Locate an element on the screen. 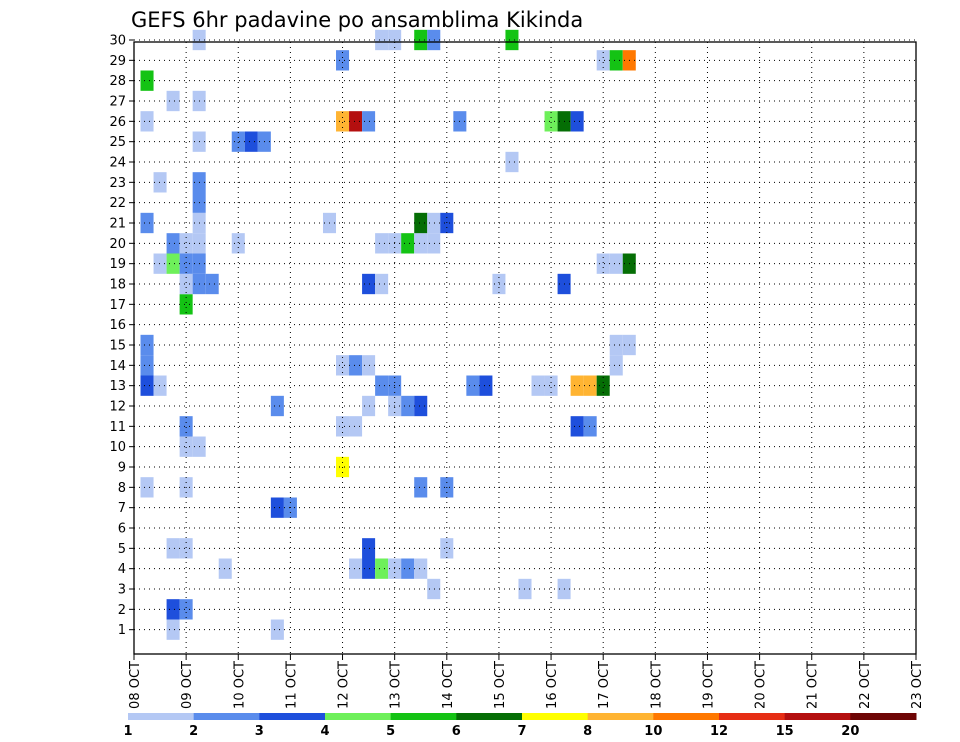 Image resolution: width=960 pixels, height=742 pixels. y-tick-label: 29 is located at coordinates (117, 61).